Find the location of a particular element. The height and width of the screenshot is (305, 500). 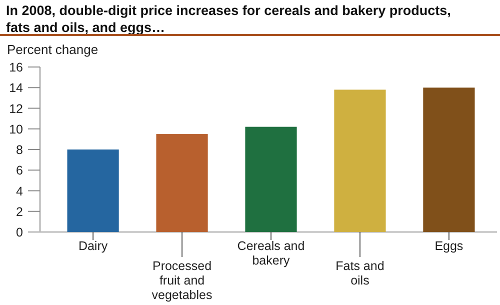

y-axis-title: Percent change is located at coordinates (52, 49).